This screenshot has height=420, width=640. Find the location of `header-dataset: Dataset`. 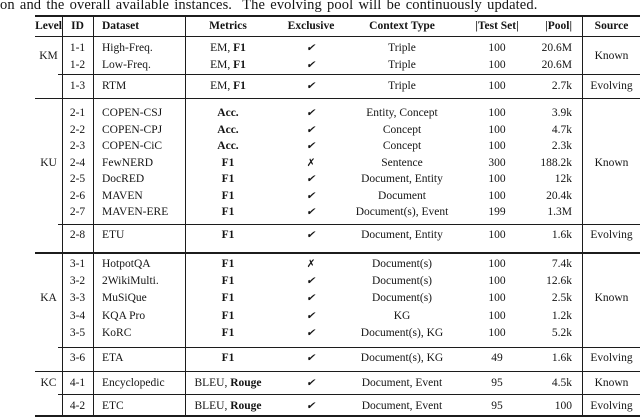

header-dataset: Dataset is located at coordinates (121, 26).